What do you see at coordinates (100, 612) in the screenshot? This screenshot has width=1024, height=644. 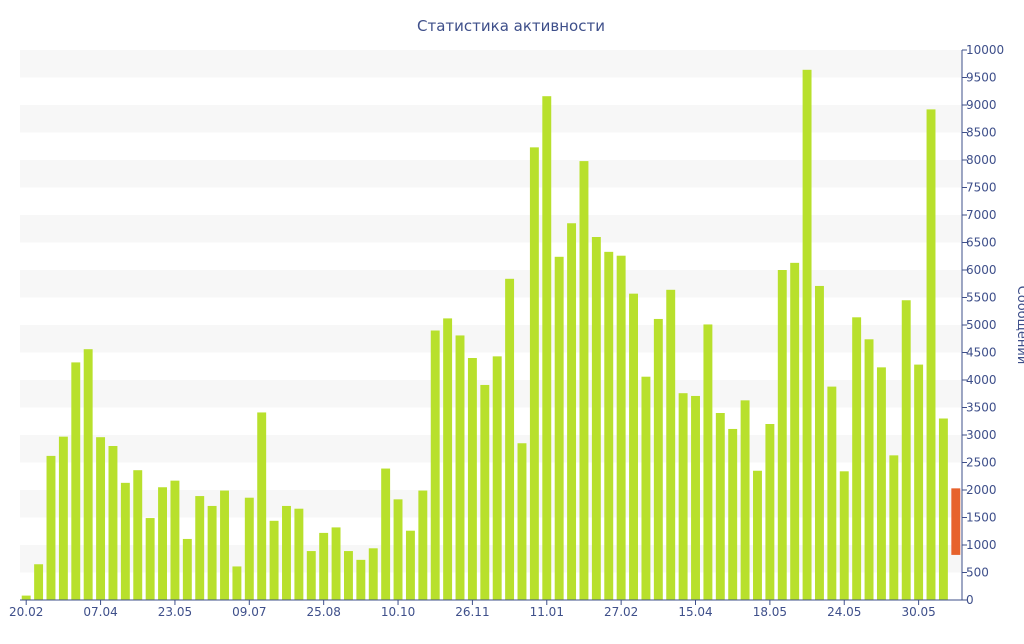 I see `x-tick-label: 07.04` at bounding box center [100, 612].